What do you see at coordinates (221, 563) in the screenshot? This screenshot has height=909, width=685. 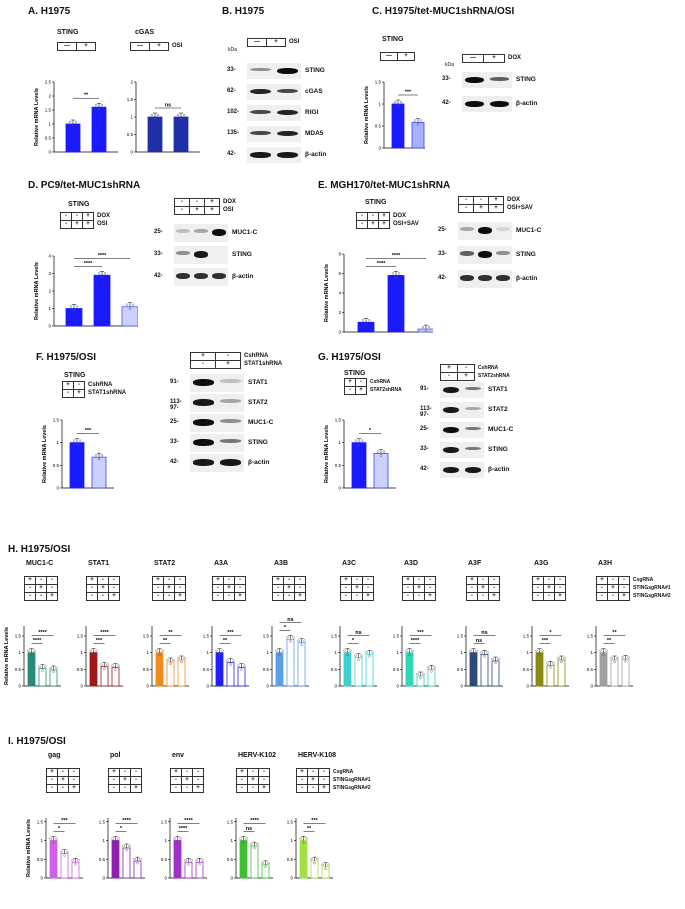 I see `gene-label: A3A` at bounding box center [221, 563].